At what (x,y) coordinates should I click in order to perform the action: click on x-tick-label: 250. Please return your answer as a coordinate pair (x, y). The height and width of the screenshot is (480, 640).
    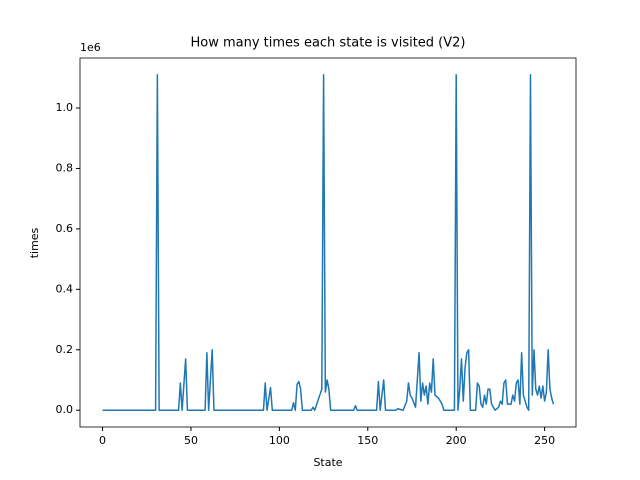
    Looking at the image, I should click on (544, 440).